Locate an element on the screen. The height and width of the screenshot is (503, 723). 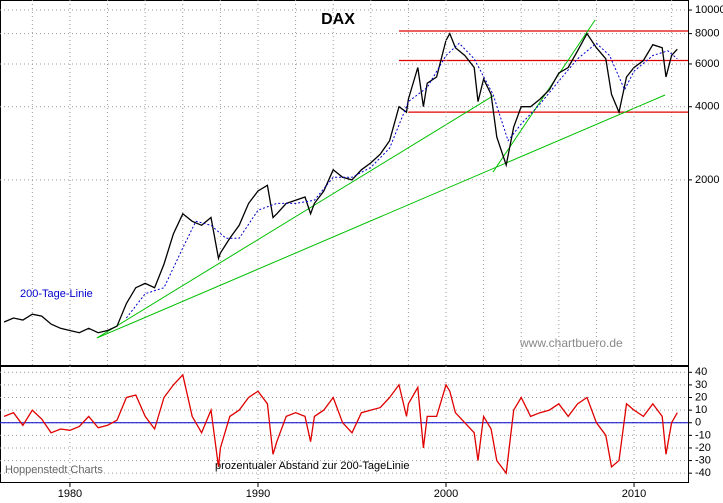
series-label: prozentualer Abstand zur 200-TageLinie is located at coordinates (312, 466).